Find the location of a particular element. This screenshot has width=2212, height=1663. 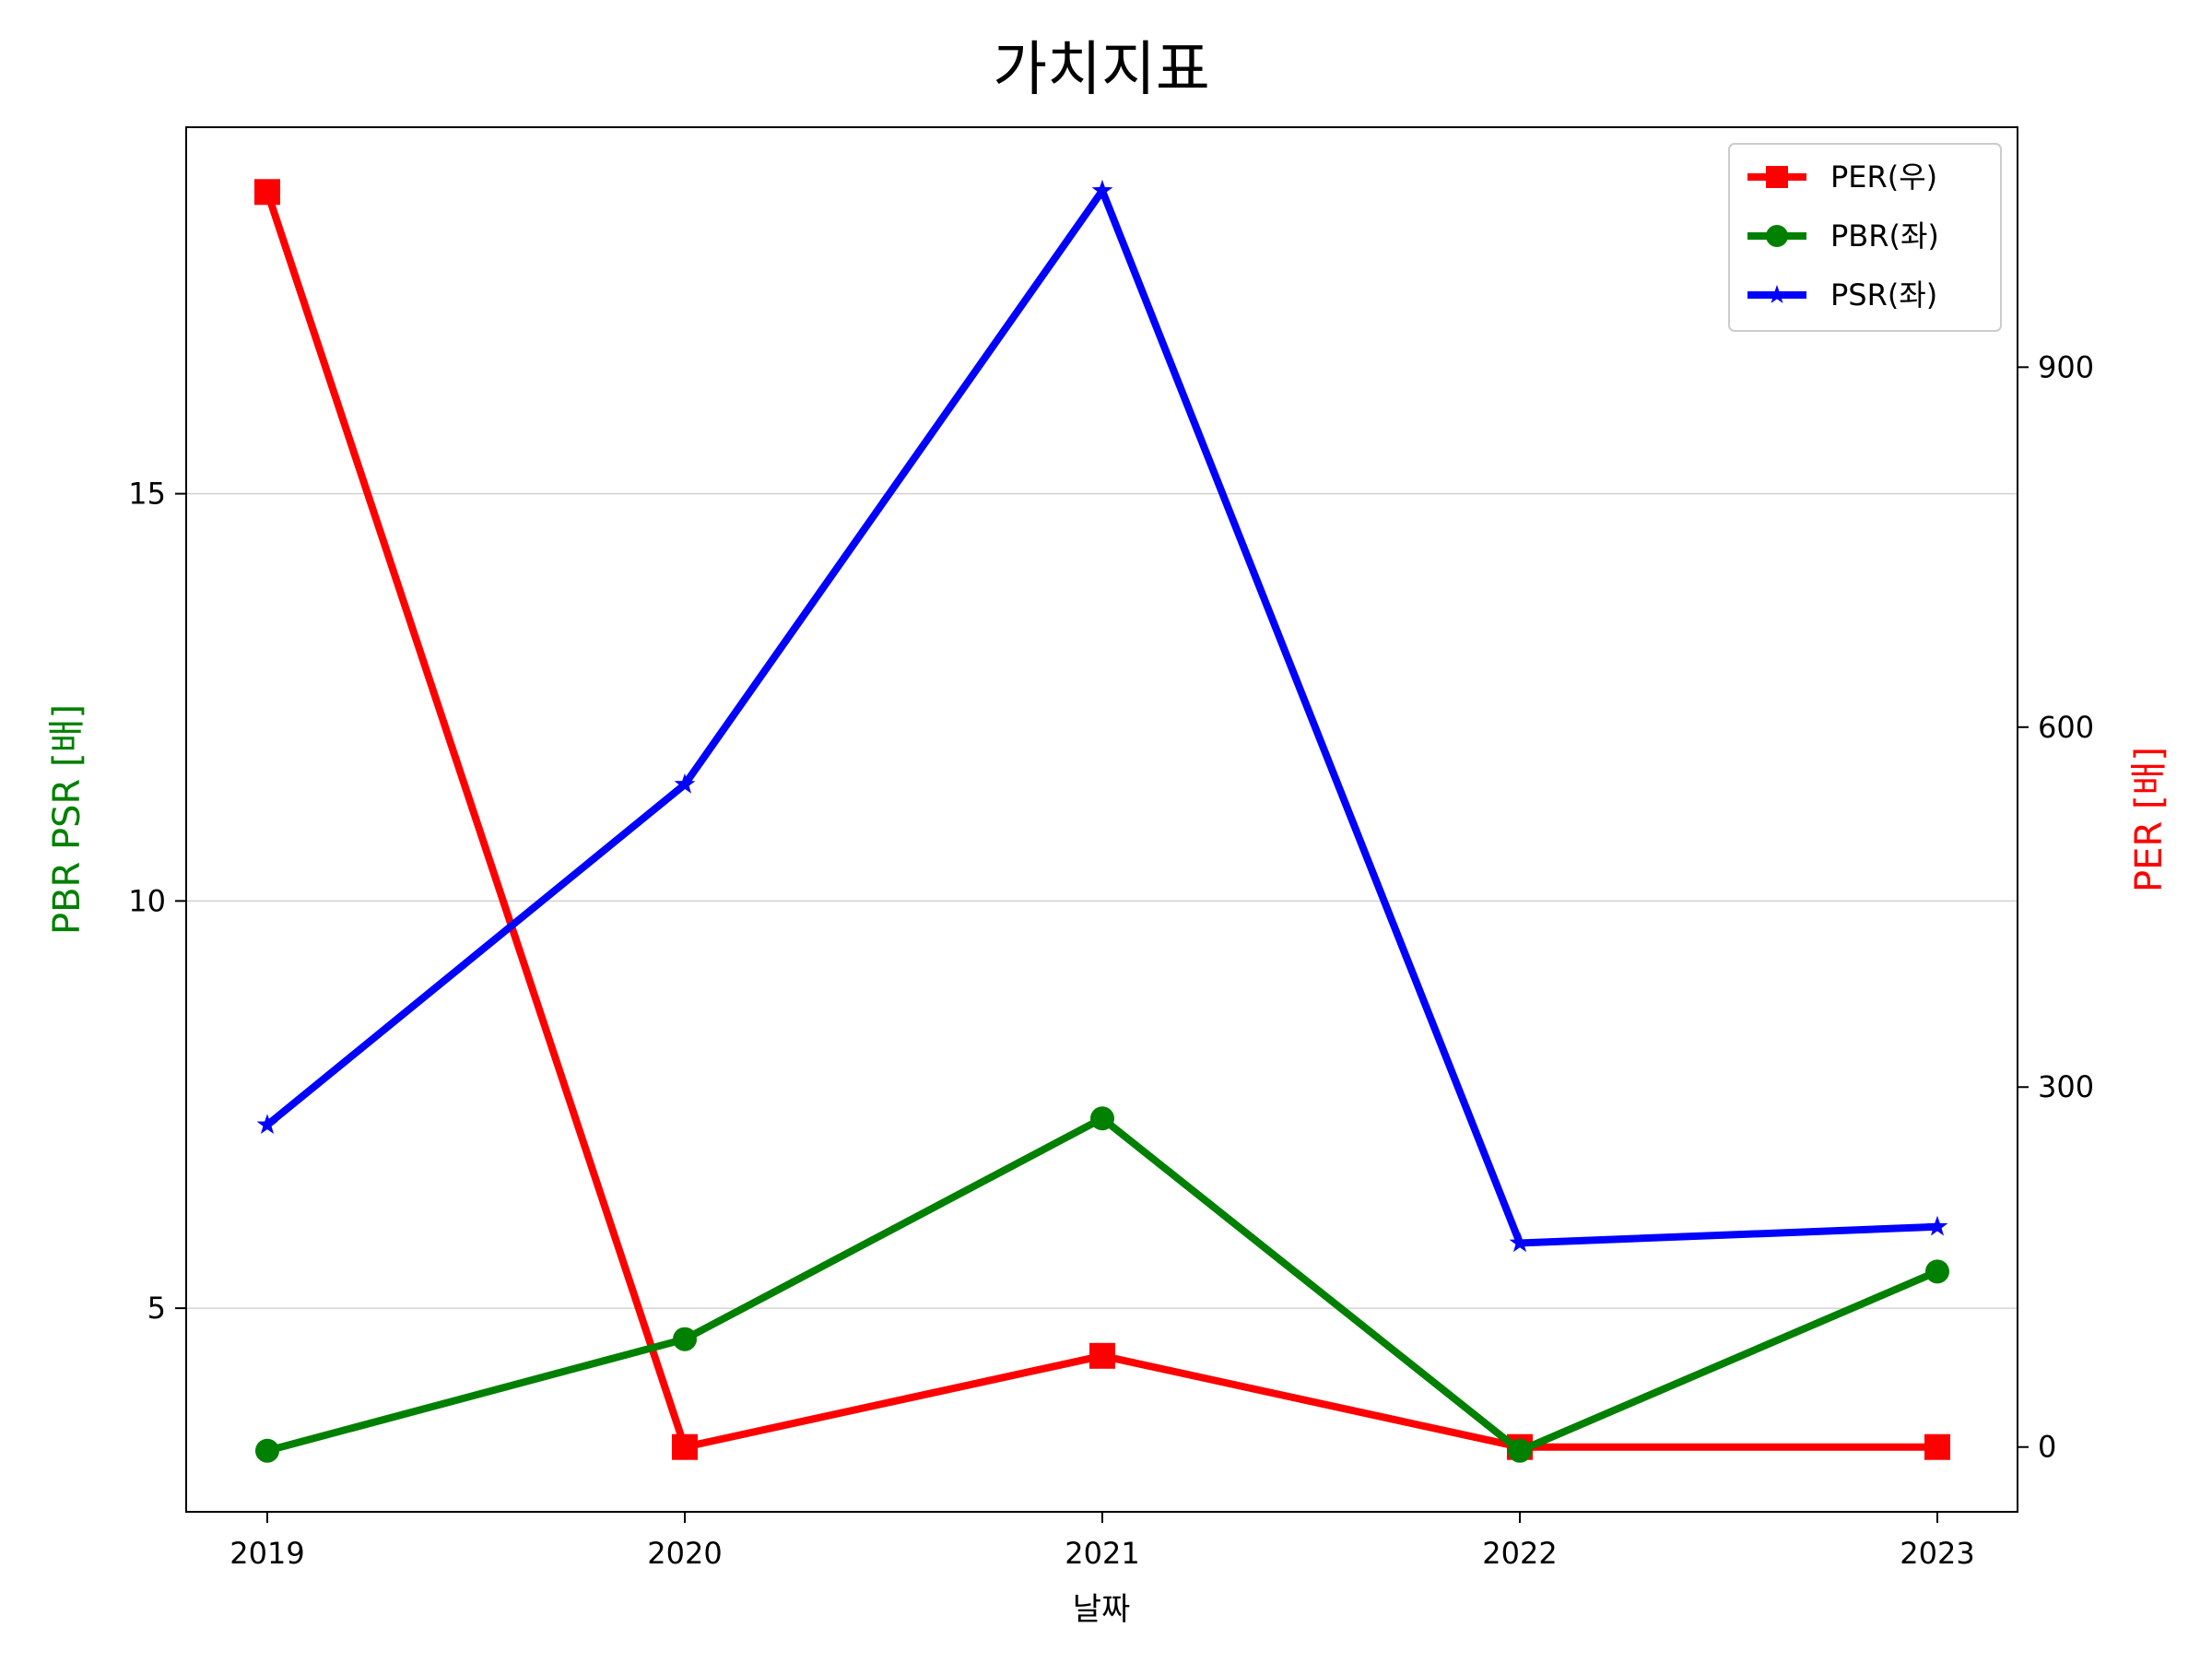

legend-label: PER(우) is located at coordinates (1883, 177).